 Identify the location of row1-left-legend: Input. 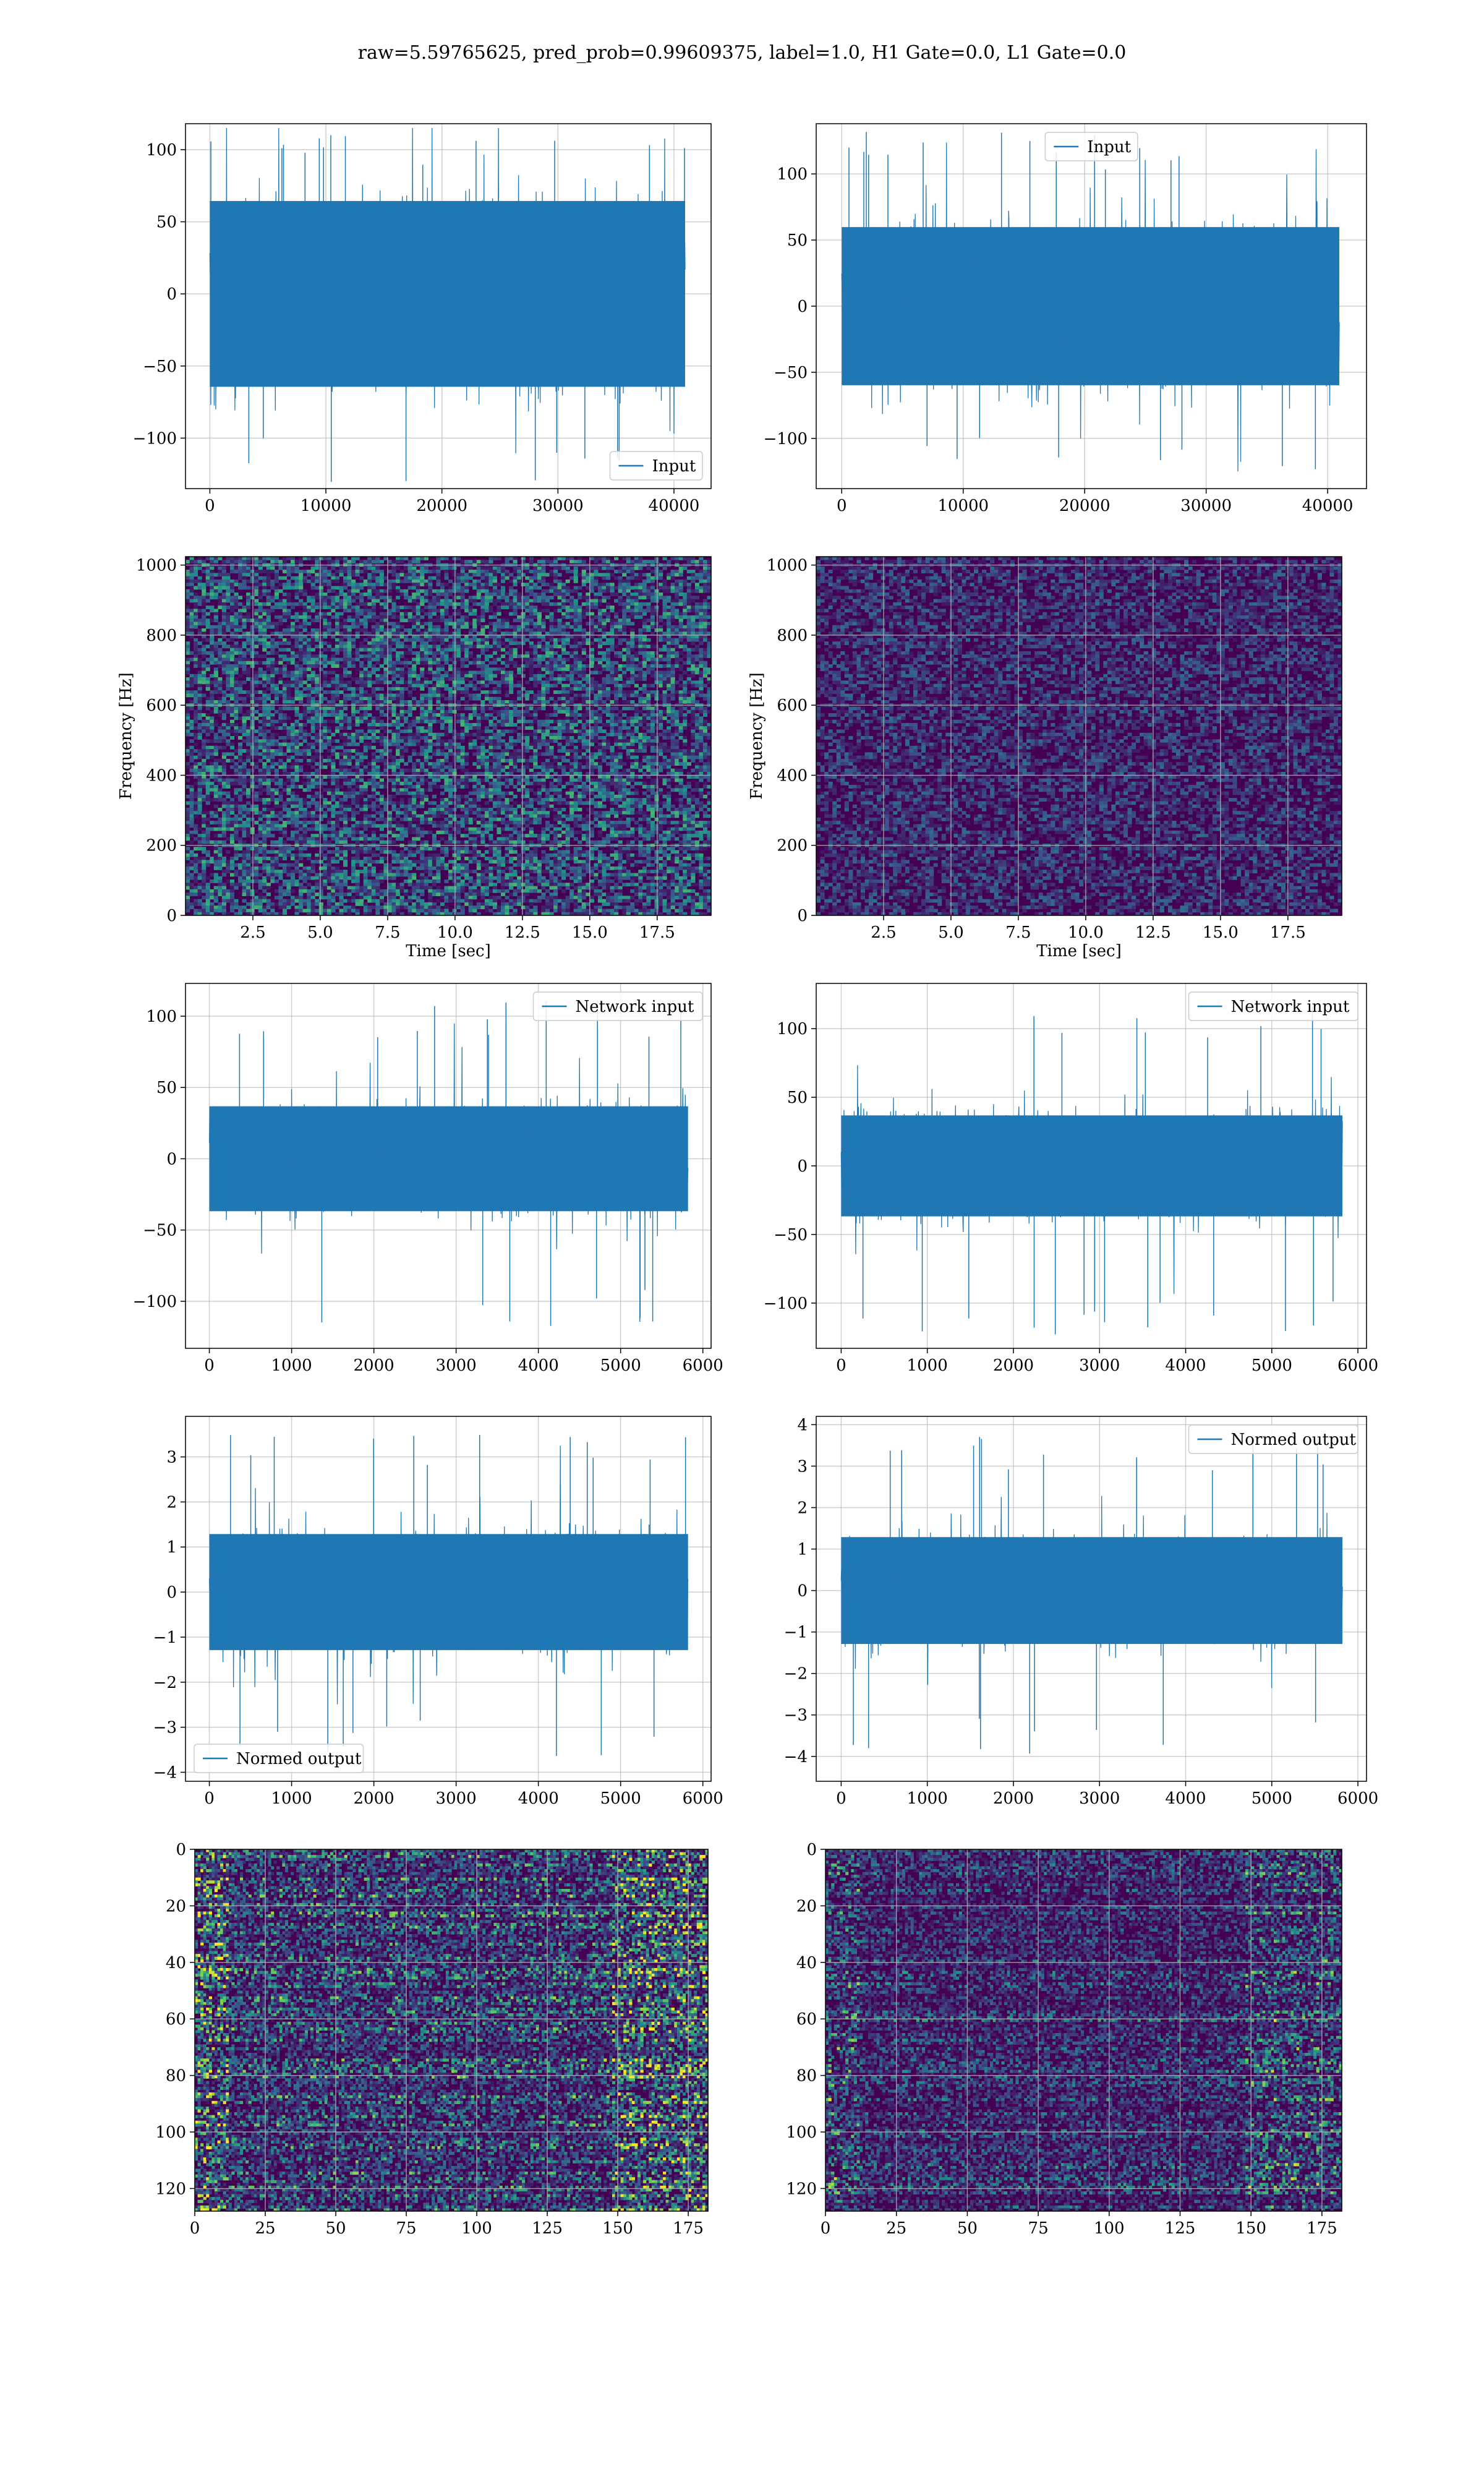
(656, 466).